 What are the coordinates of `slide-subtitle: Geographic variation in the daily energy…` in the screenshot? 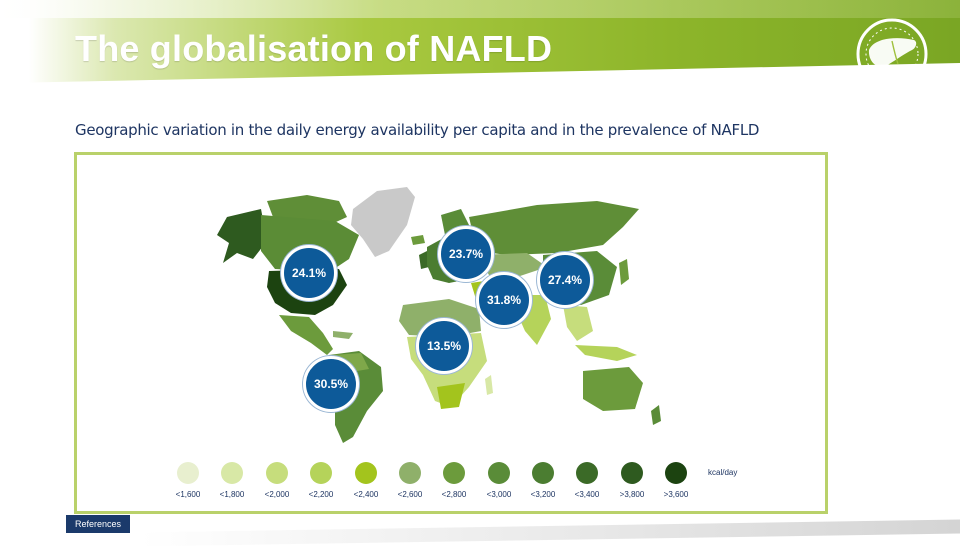 It's located at (417, 130).